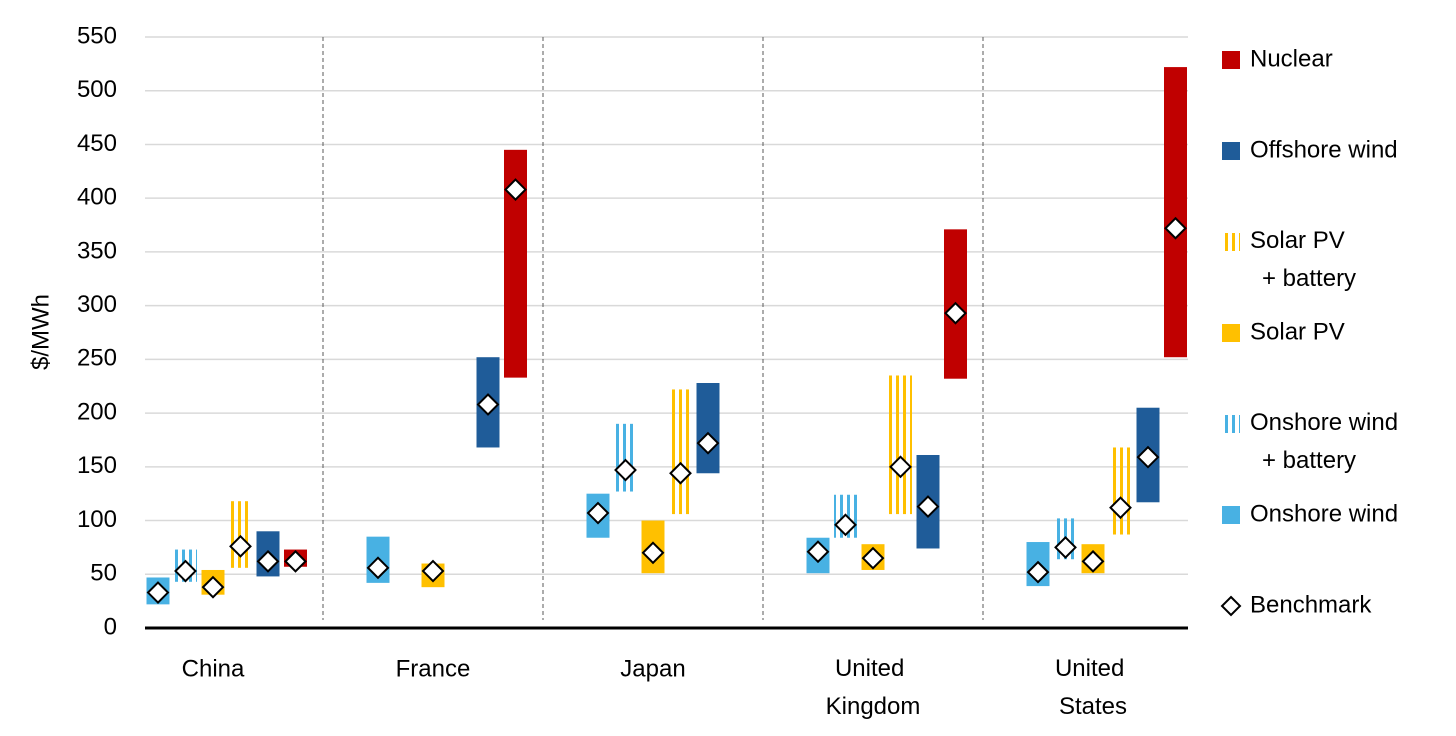  What do you see at coordinates (1297, 331) in the screenshot?
I see `legend-label: Solar PV` at bounding box center [1297, 331].